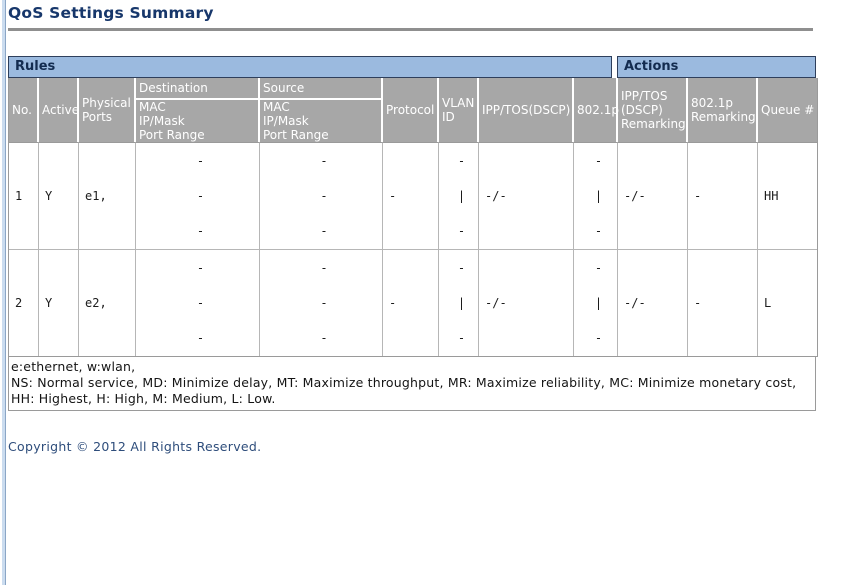 This screenshot has width=855, height=585. I want to click on cell-no: 2, so click(24, 302).